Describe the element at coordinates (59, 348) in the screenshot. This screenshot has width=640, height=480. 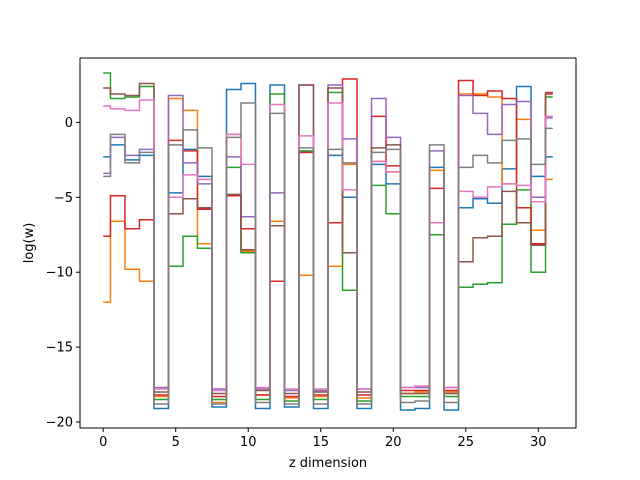
I see `y-tick-label: −15` at that location.